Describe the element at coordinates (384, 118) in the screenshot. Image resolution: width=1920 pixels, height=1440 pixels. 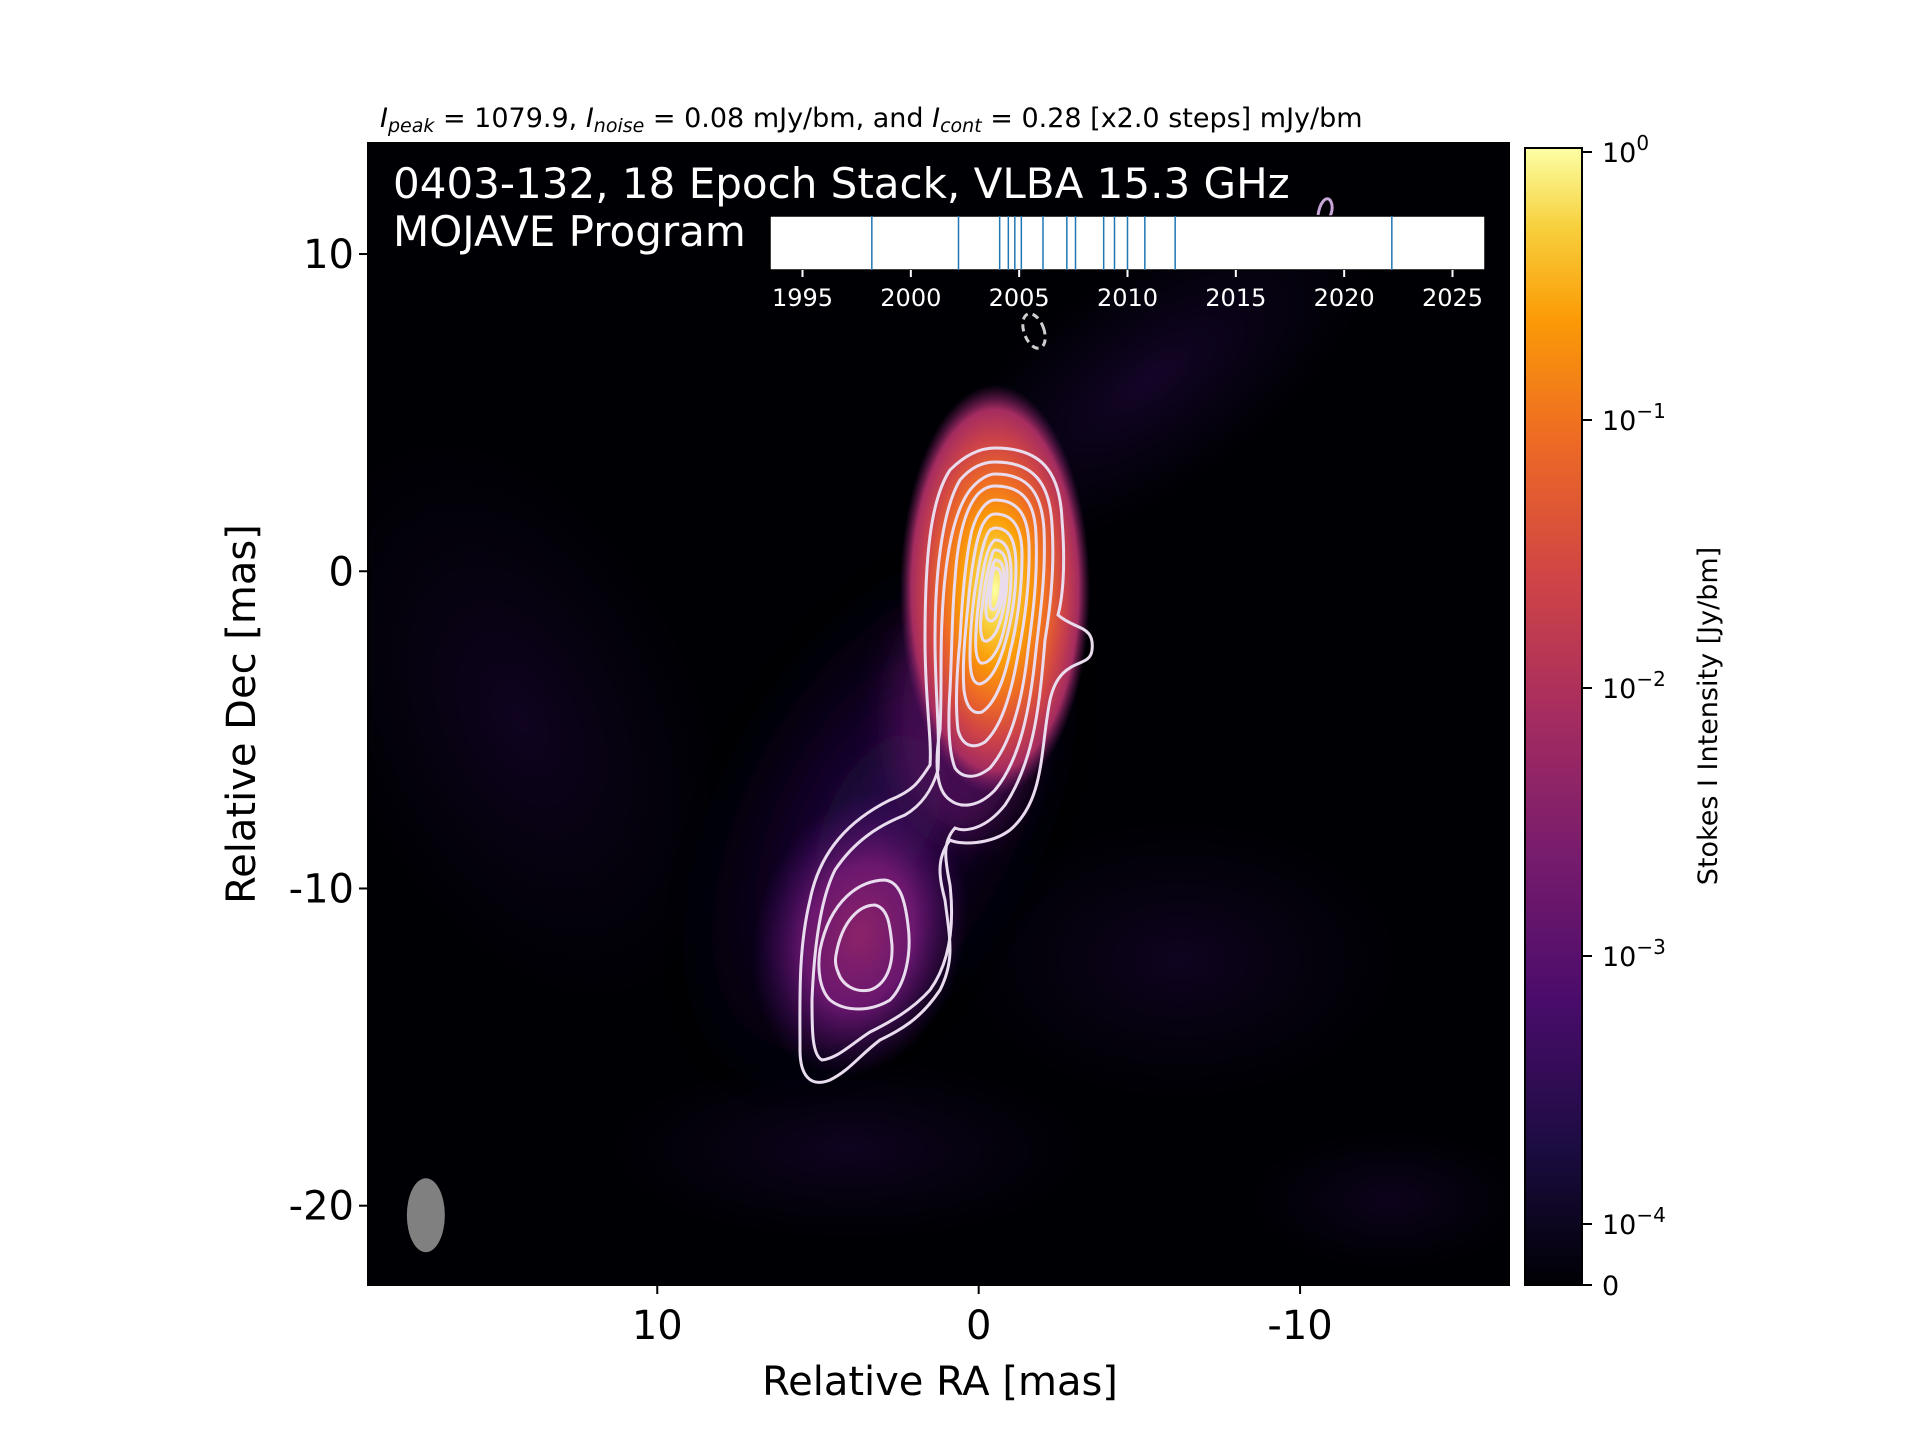
I see `title-peak-symbol: I` at that location.